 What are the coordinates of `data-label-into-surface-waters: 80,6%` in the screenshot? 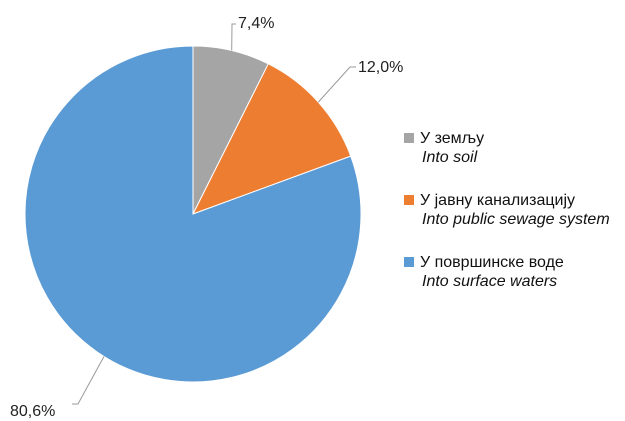 It's located at (32, 411).